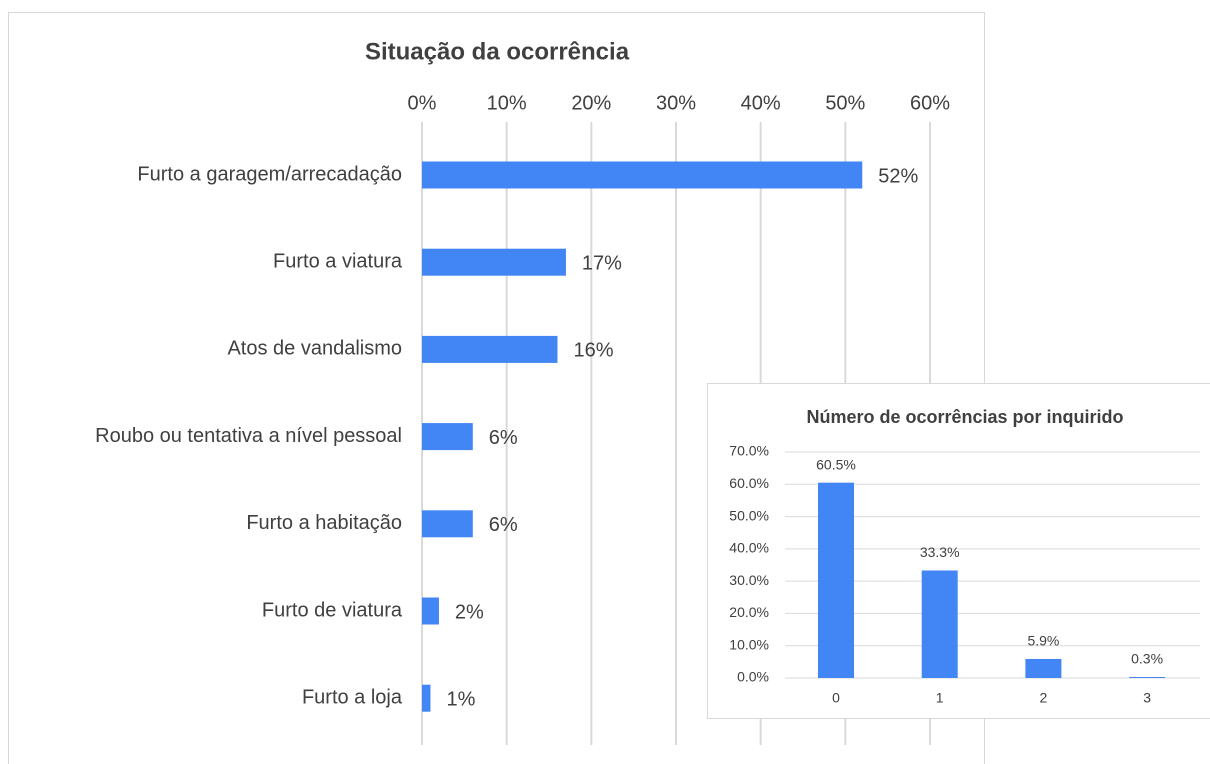 This screenshot has height=764, width=1210. Describe the element at coordinates (676, 103) in the screenshot. I see `x-tick-label: 30%` at that location.